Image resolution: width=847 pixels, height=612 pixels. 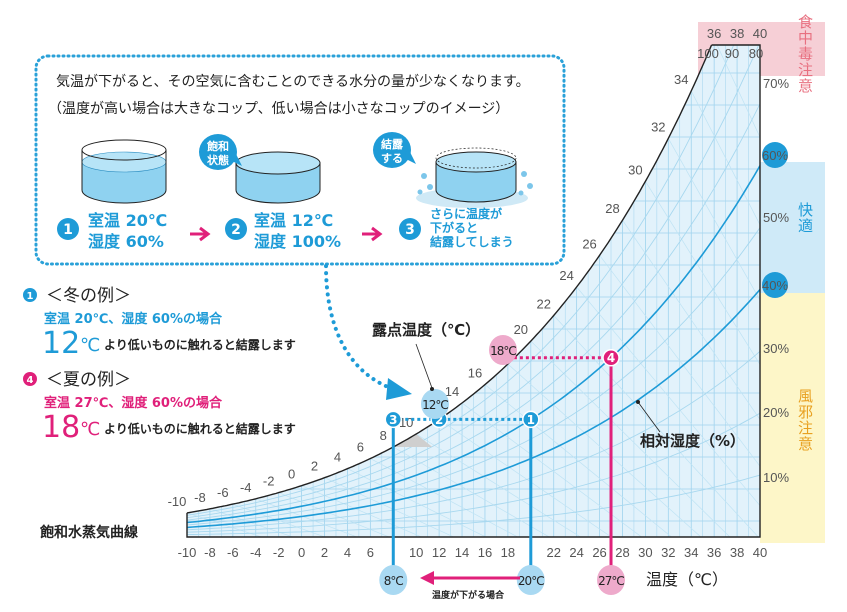 I want to click on right-rh-label: 40%, so click(x=775, y=285).